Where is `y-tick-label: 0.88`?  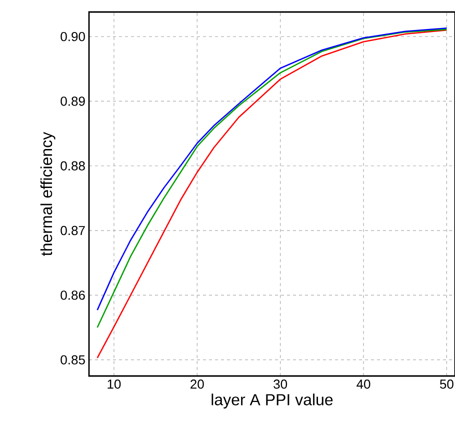
y-tick-label: 0.88 is located at coordinates (72, 165).